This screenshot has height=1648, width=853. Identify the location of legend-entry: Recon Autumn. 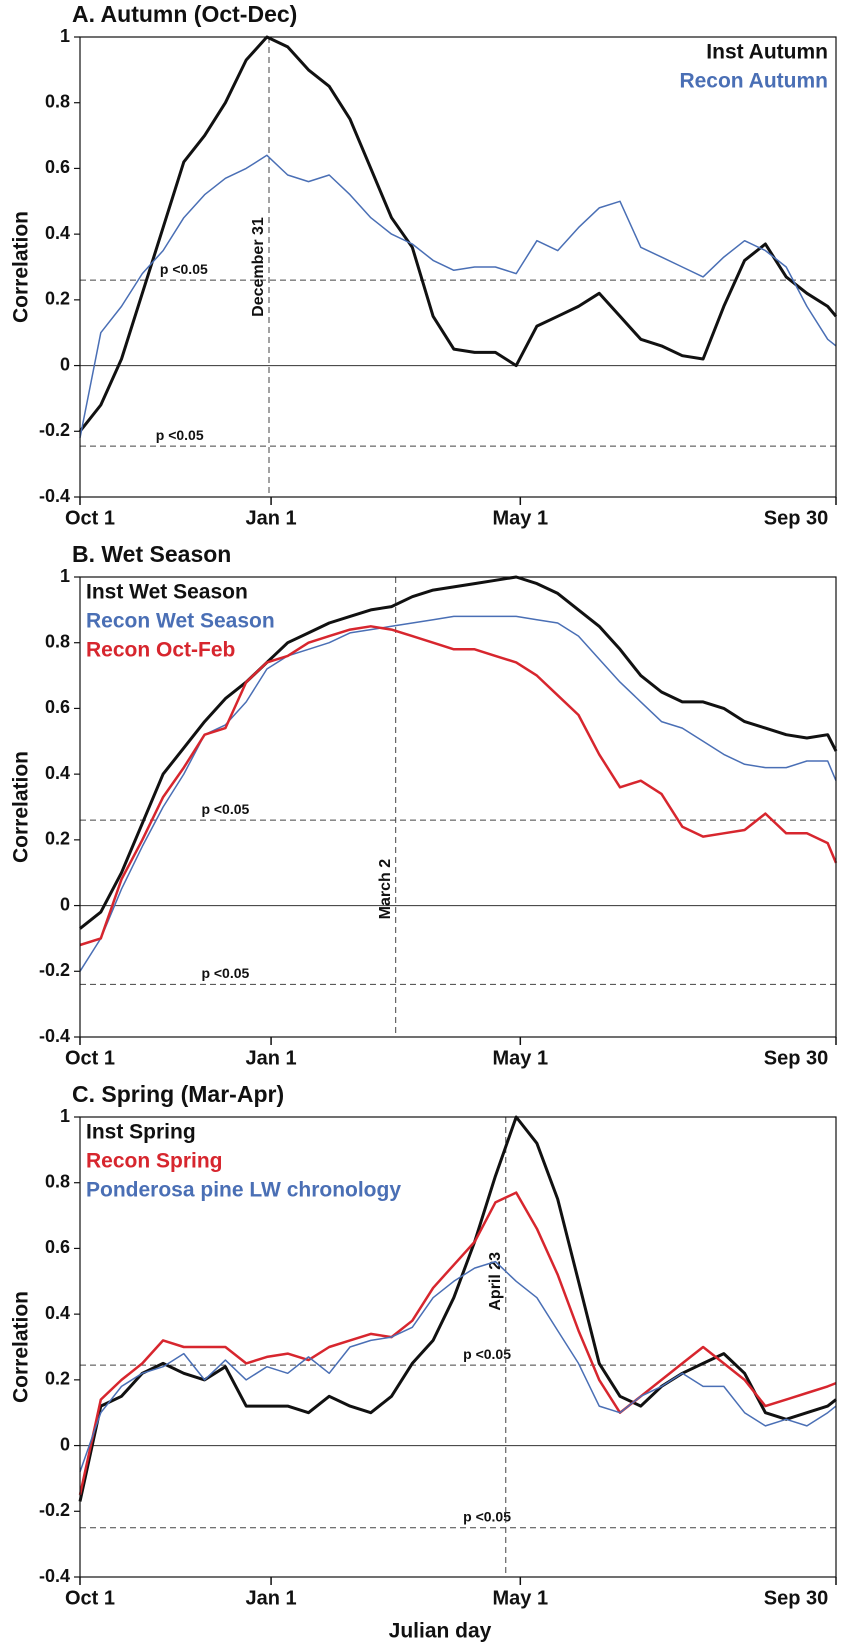
(753, 81).